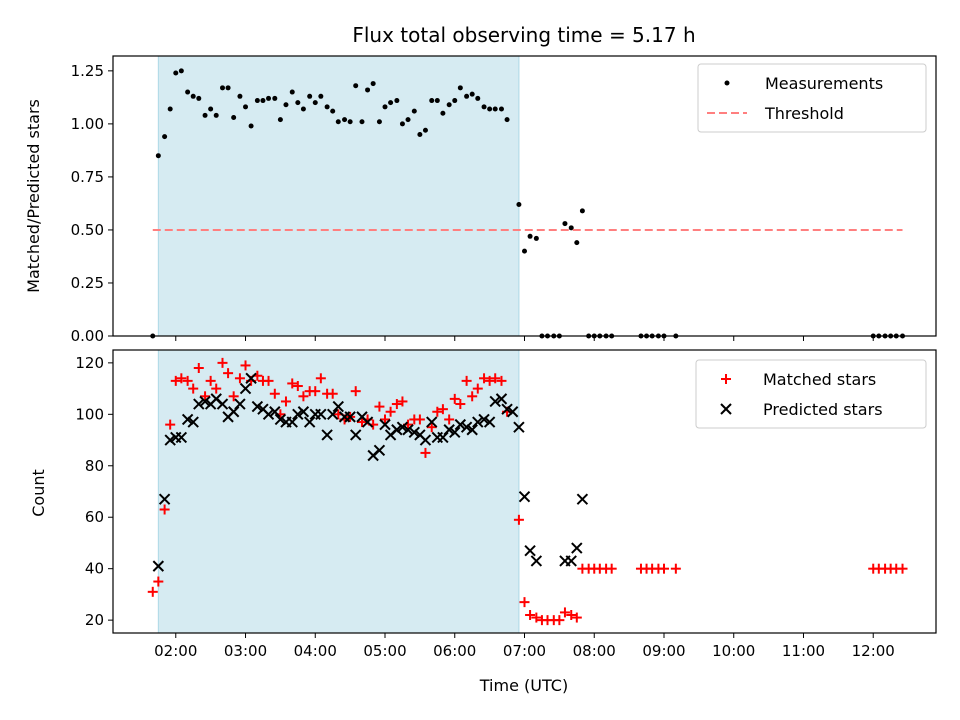 The height and width of the screenshot is (720, 960). What do you see at coordinates (804, 113) in the screenshot?
I see `legend-threshold-label: Threshold` at bounding box center [804, 113].